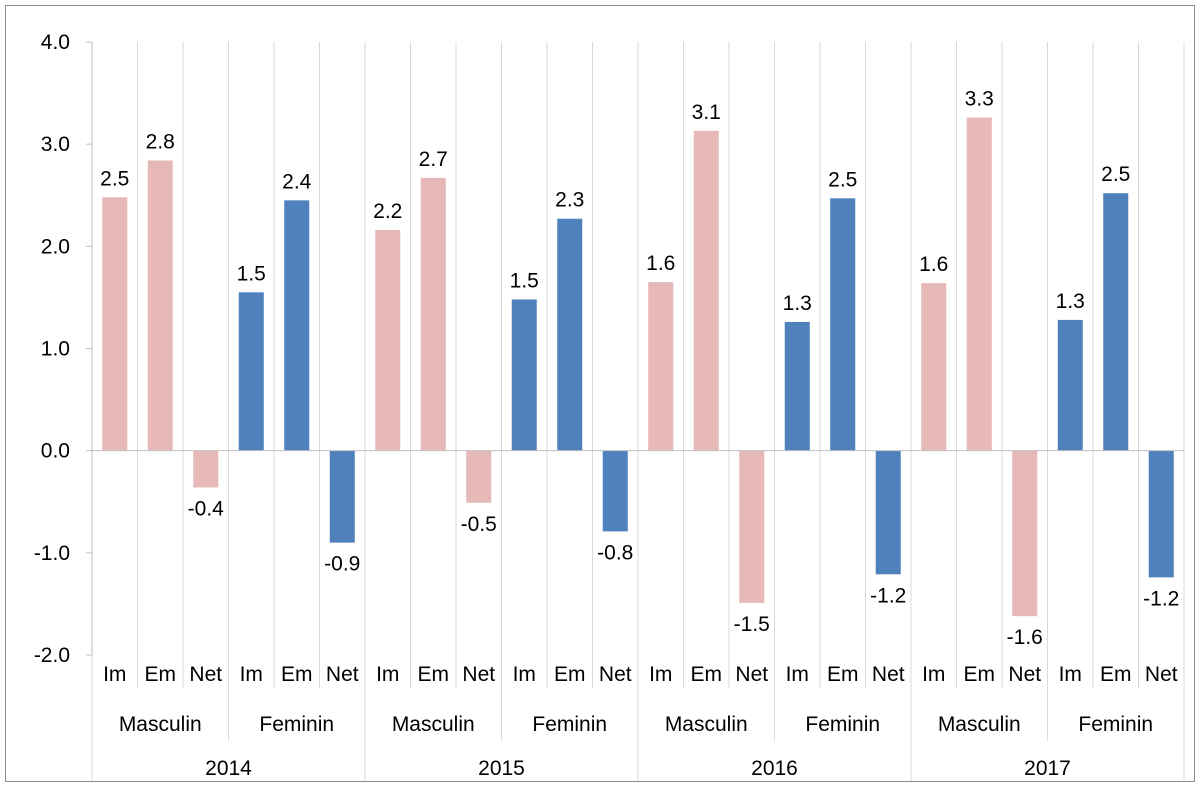  Describe the element at coordinates (55, 451) in the screenshot. I see `y-tick-label: 0.0` at that location.